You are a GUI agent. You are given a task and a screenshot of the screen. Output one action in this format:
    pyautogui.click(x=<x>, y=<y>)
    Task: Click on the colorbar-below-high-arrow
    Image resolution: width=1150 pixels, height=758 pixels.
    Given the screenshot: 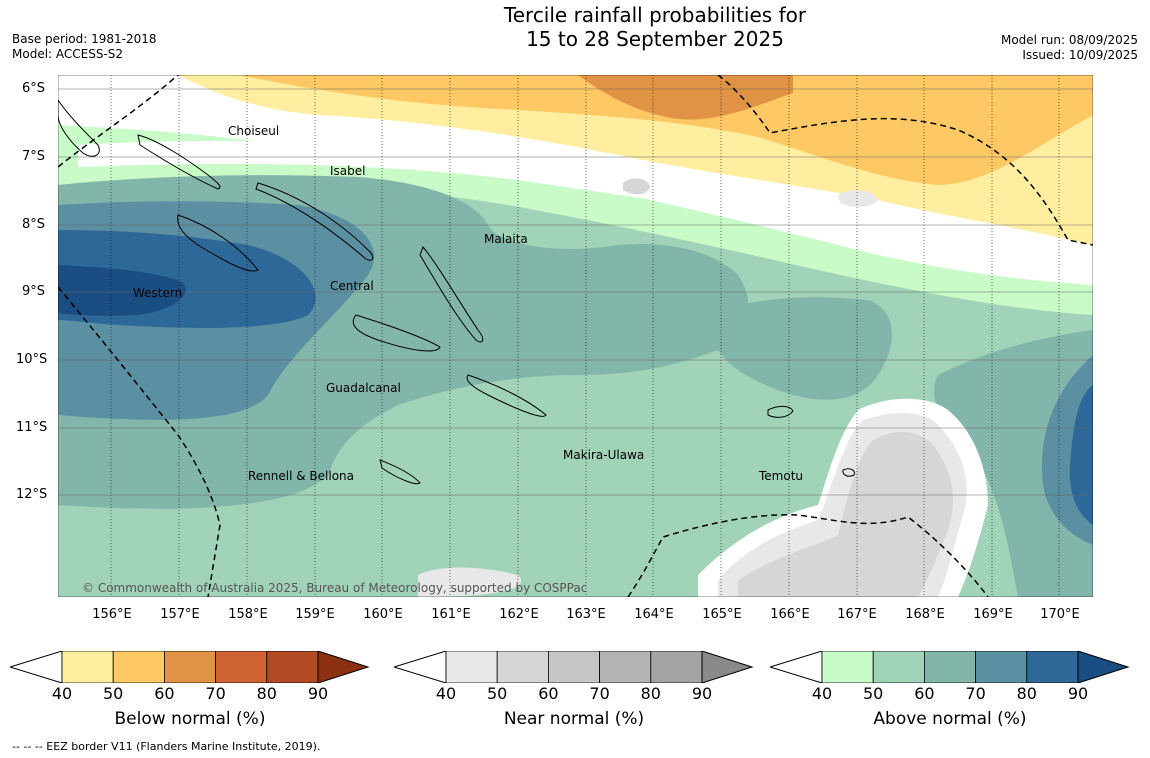 What is the action you would take?
    pyautogui.click(x=343, y=667)
    